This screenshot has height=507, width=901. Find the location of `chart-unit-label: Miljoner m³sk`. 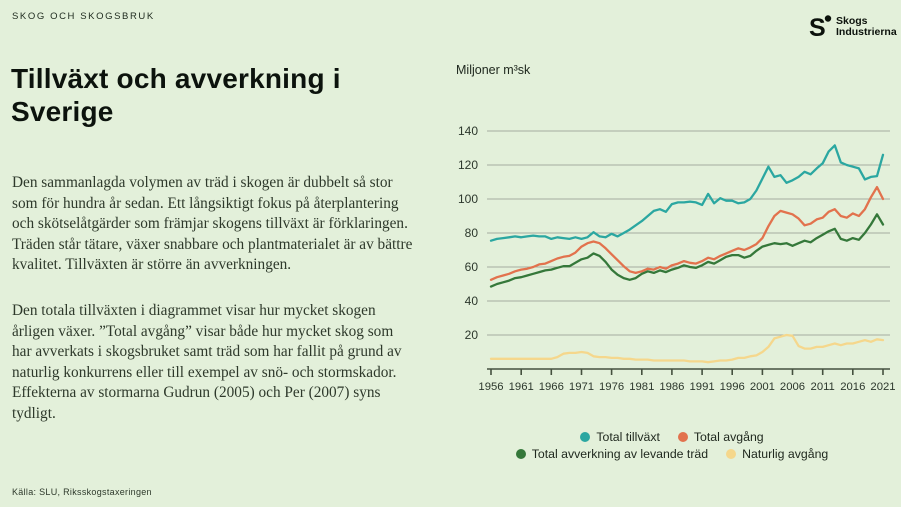

chart-unit-label: Miljoner m³sk is located at coordinates (493, 70).